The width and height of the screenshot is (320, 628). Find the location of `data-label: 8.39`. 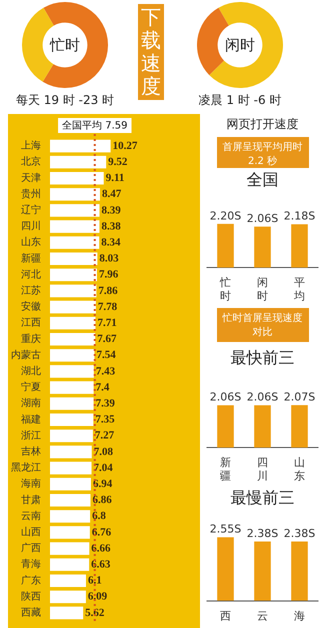

data-label: 8.39 is located at coordinates (112, 210).